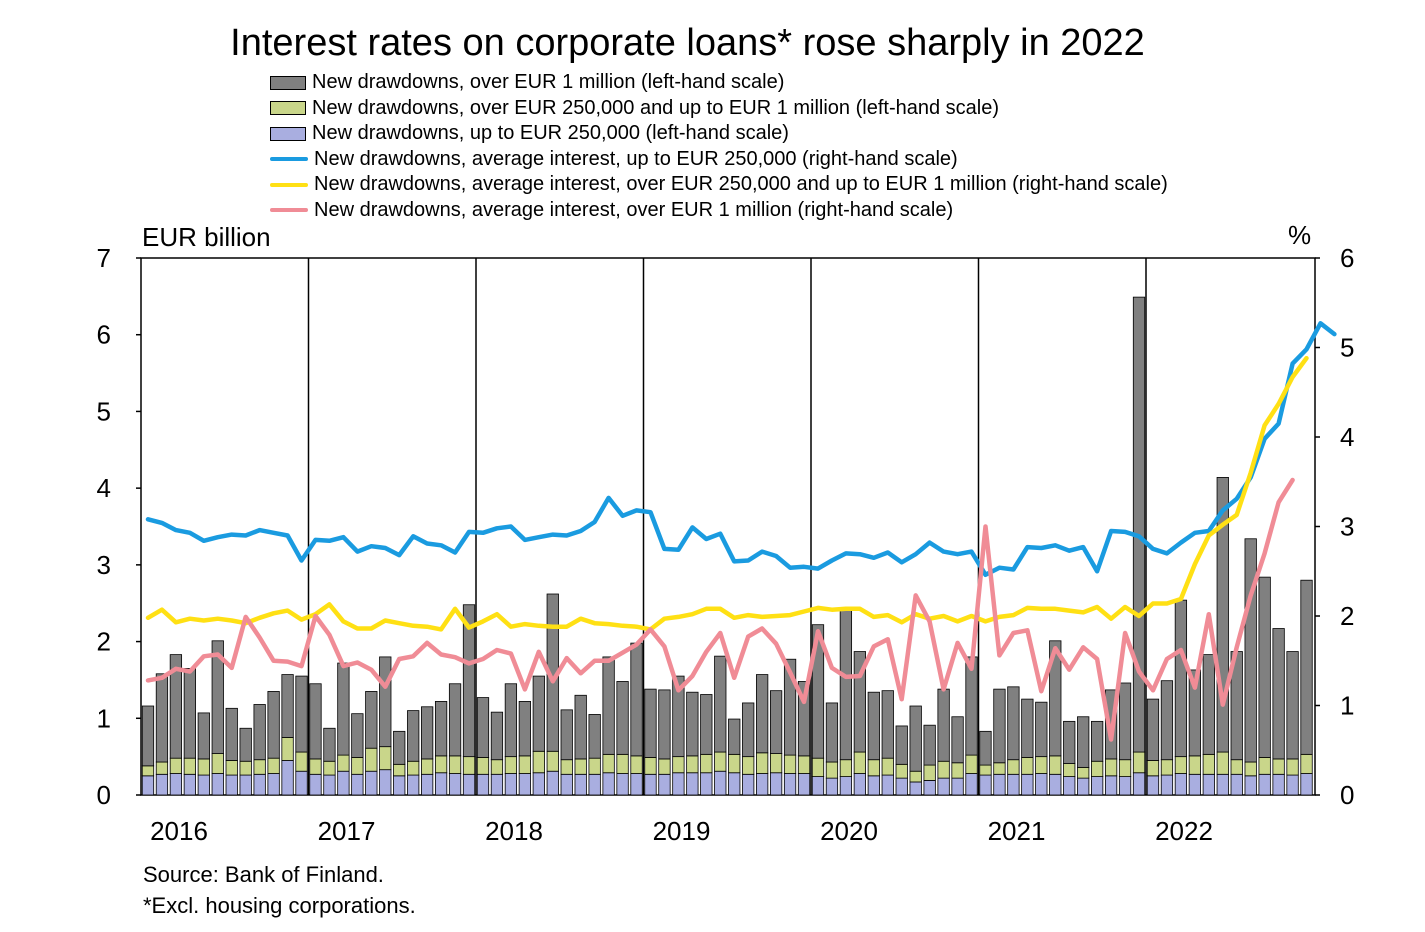 Image resolution: width=1425 pixels, height=932 pixels. Describe the element at coordinates (1347, 258) in the screenshot. I see `right-tick-label: 6` at that location.